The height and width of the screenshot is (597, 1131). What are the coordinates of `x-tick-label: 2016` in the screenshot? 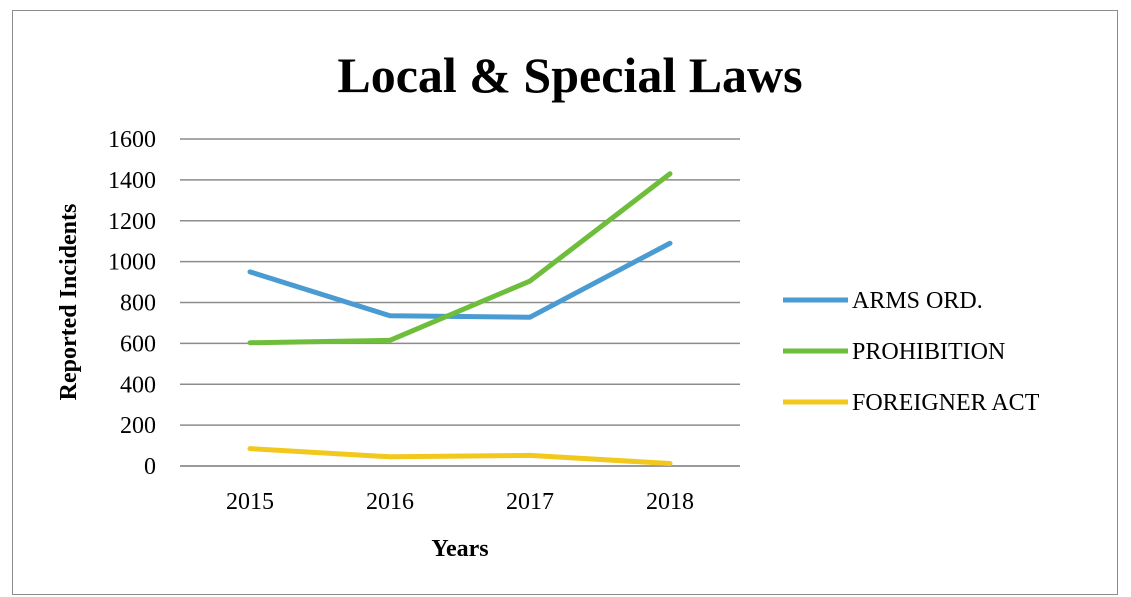 It's located at (390, 502).